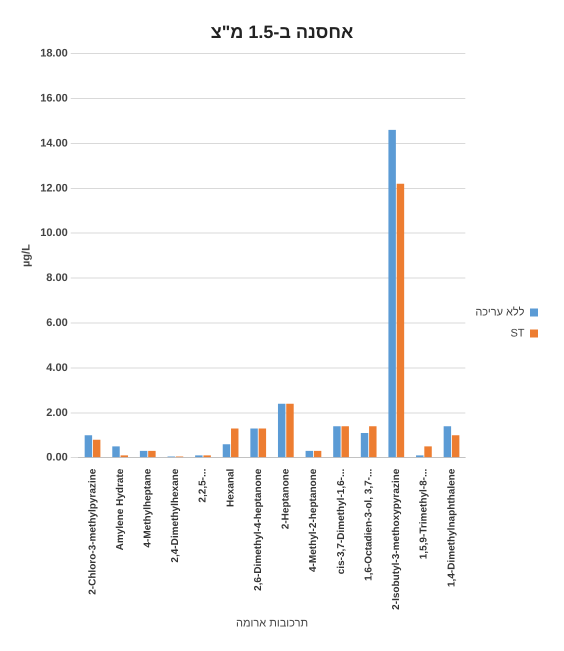 The width and height of the screenshot is (564, 651). What do you see at coordinates (230, 488) in the screenshot?
I see `x-tick-label: Hexanal` at bounding box center [230, 488].